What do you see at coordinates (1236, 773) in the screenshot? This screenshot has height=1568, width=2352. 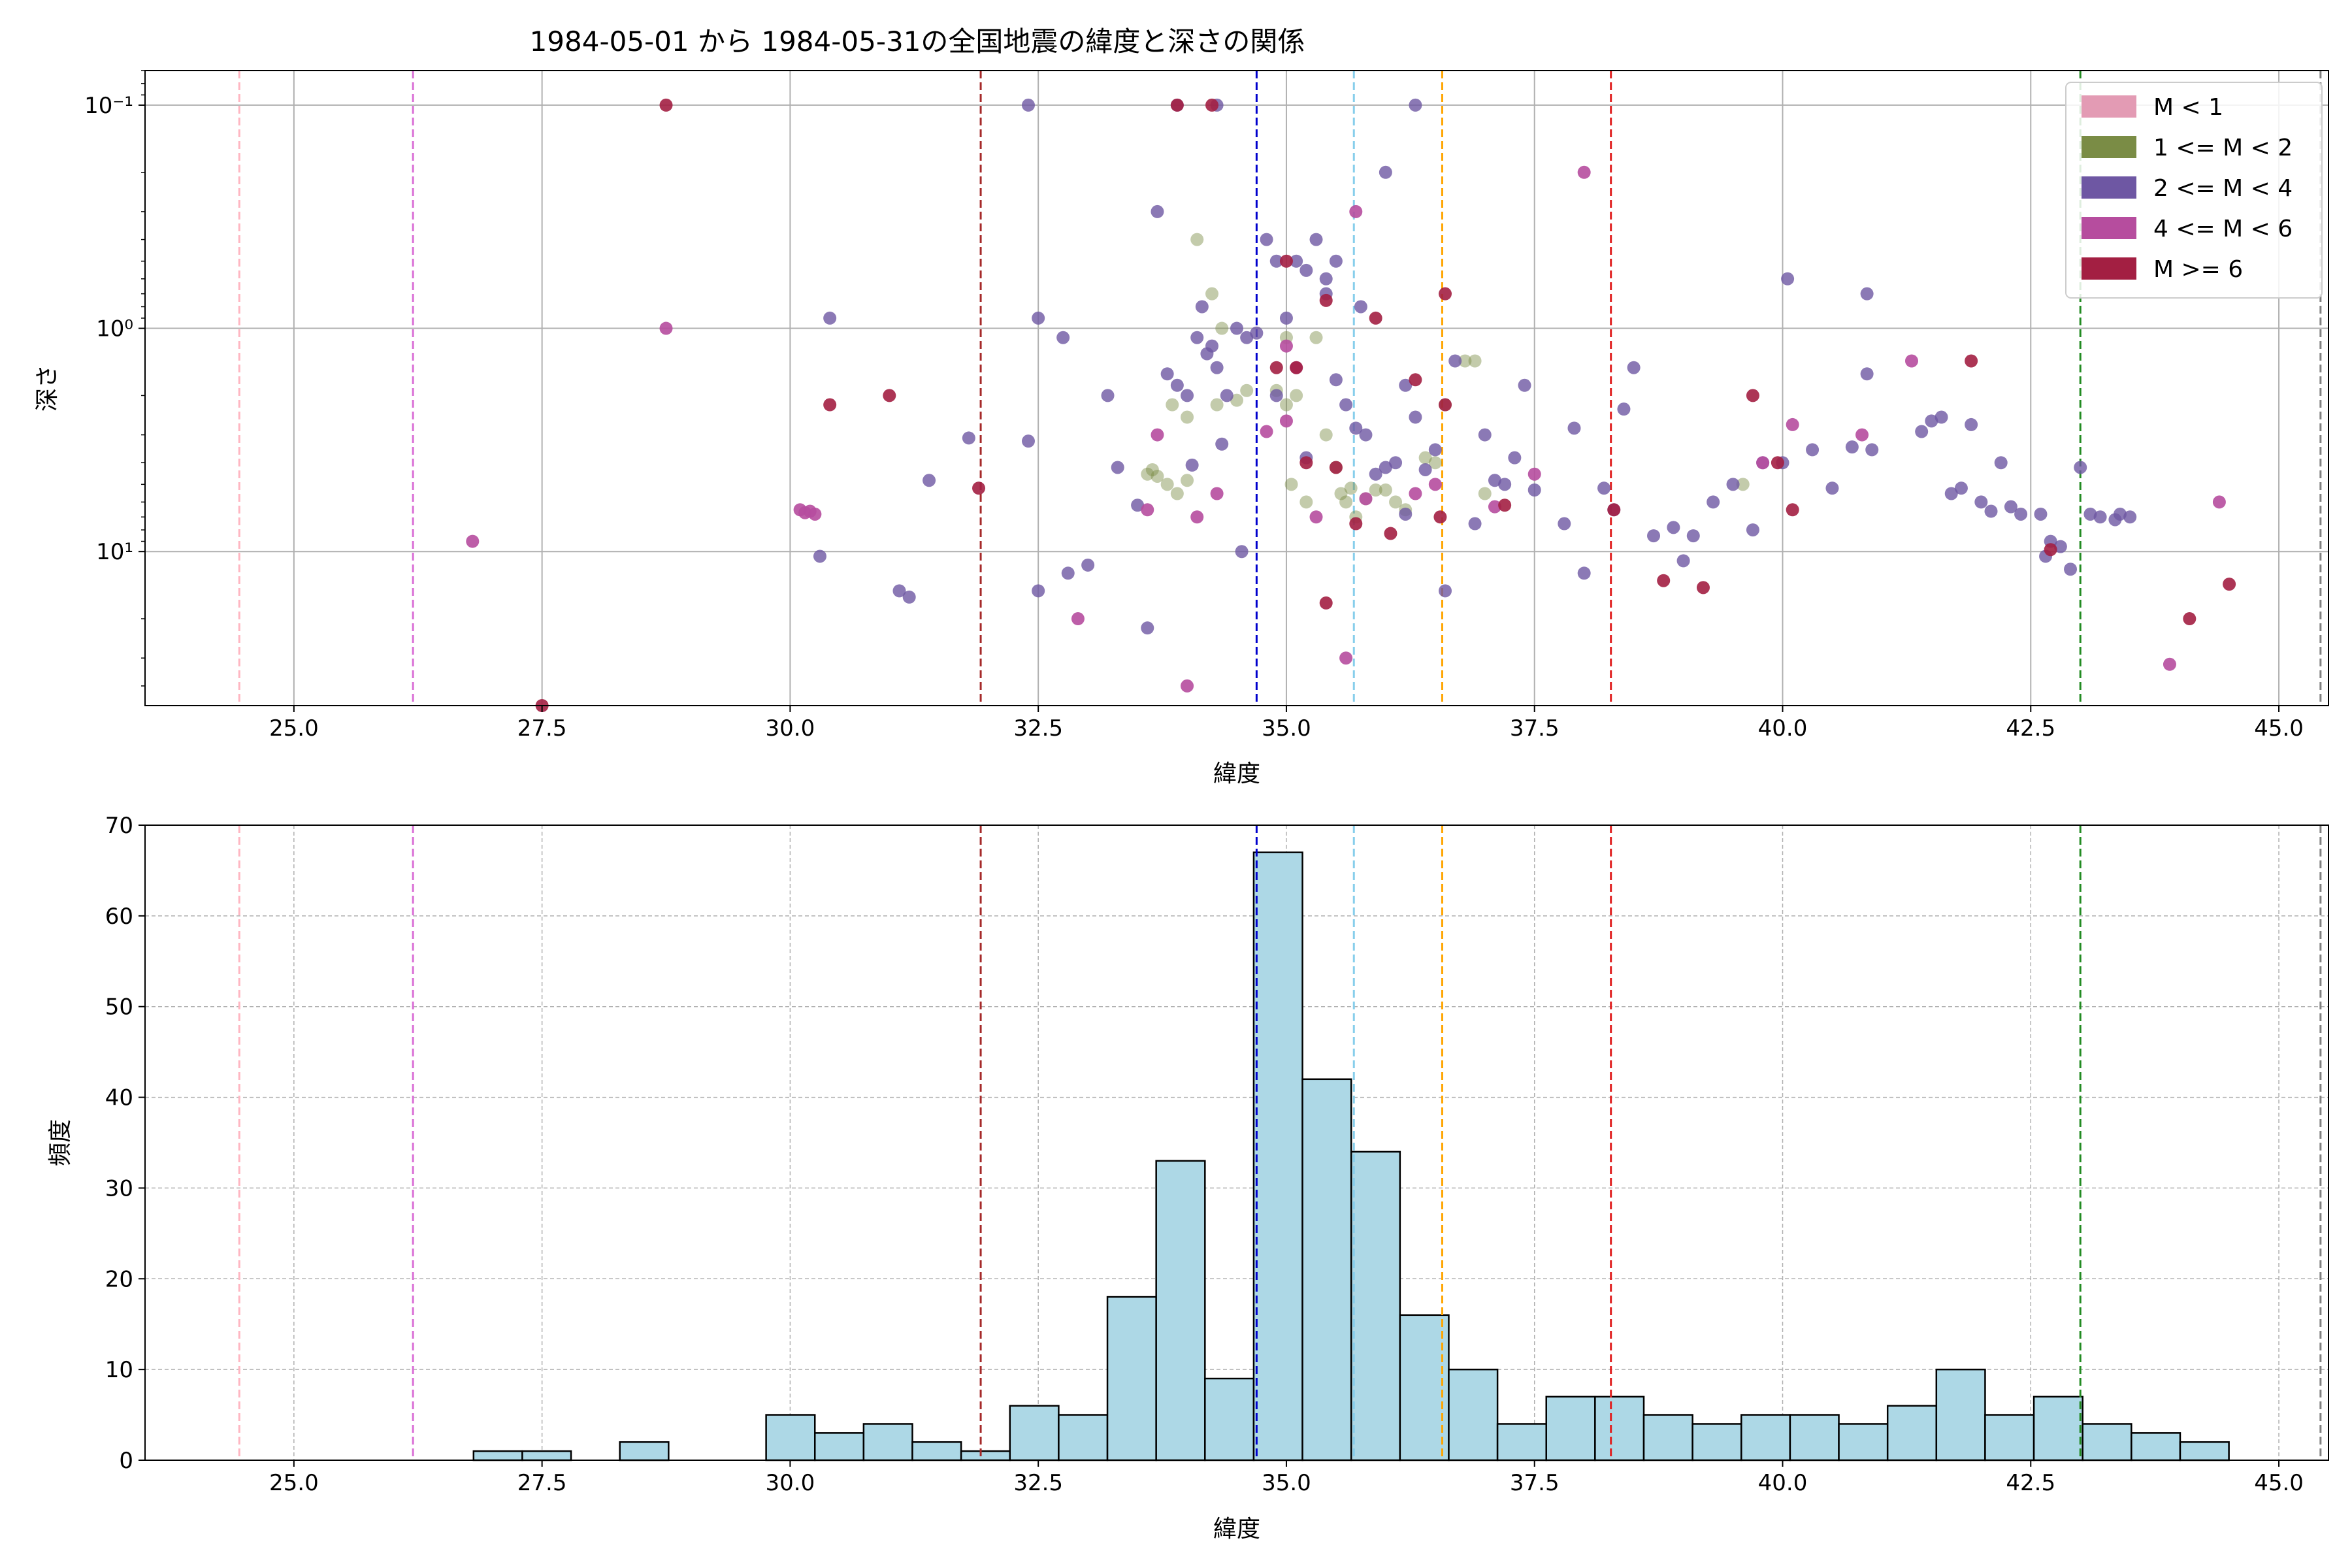 I see `scatter-x-axis-label: 緯度` at bounding box center [1236, 773].